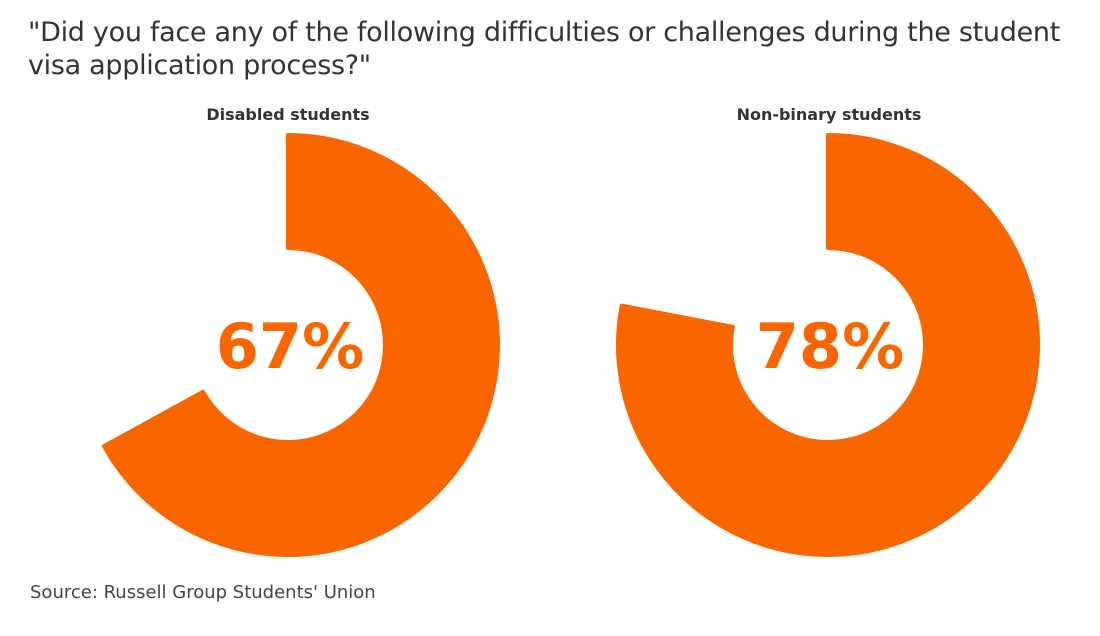 The width and height of the screenshot is (1100, 636). I want to click on value-label-non-binary-students: 78%, so click(830, 346).